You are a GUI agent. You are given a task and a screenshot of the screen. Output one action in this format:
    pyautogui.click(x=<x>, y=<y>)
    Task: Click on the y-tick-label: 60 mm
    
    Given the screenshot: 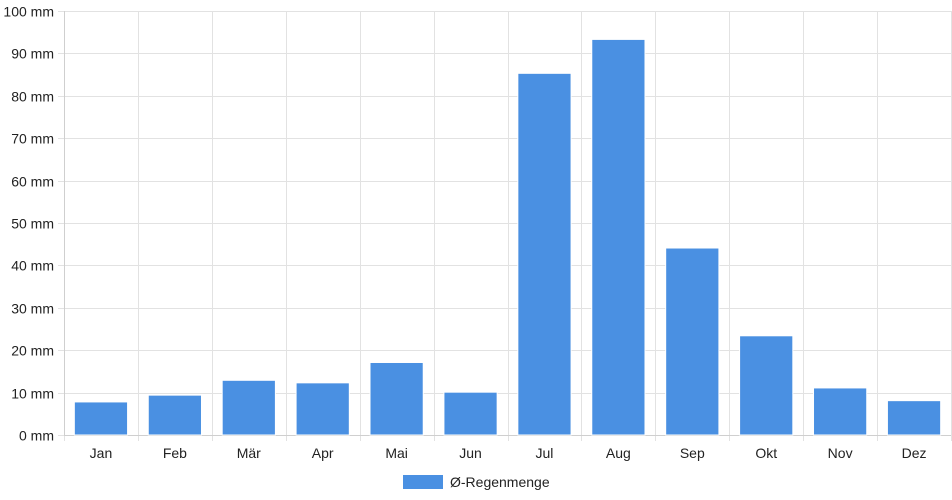 What is the action you would take?
    pyautogui.click(x=32, y=182)
    